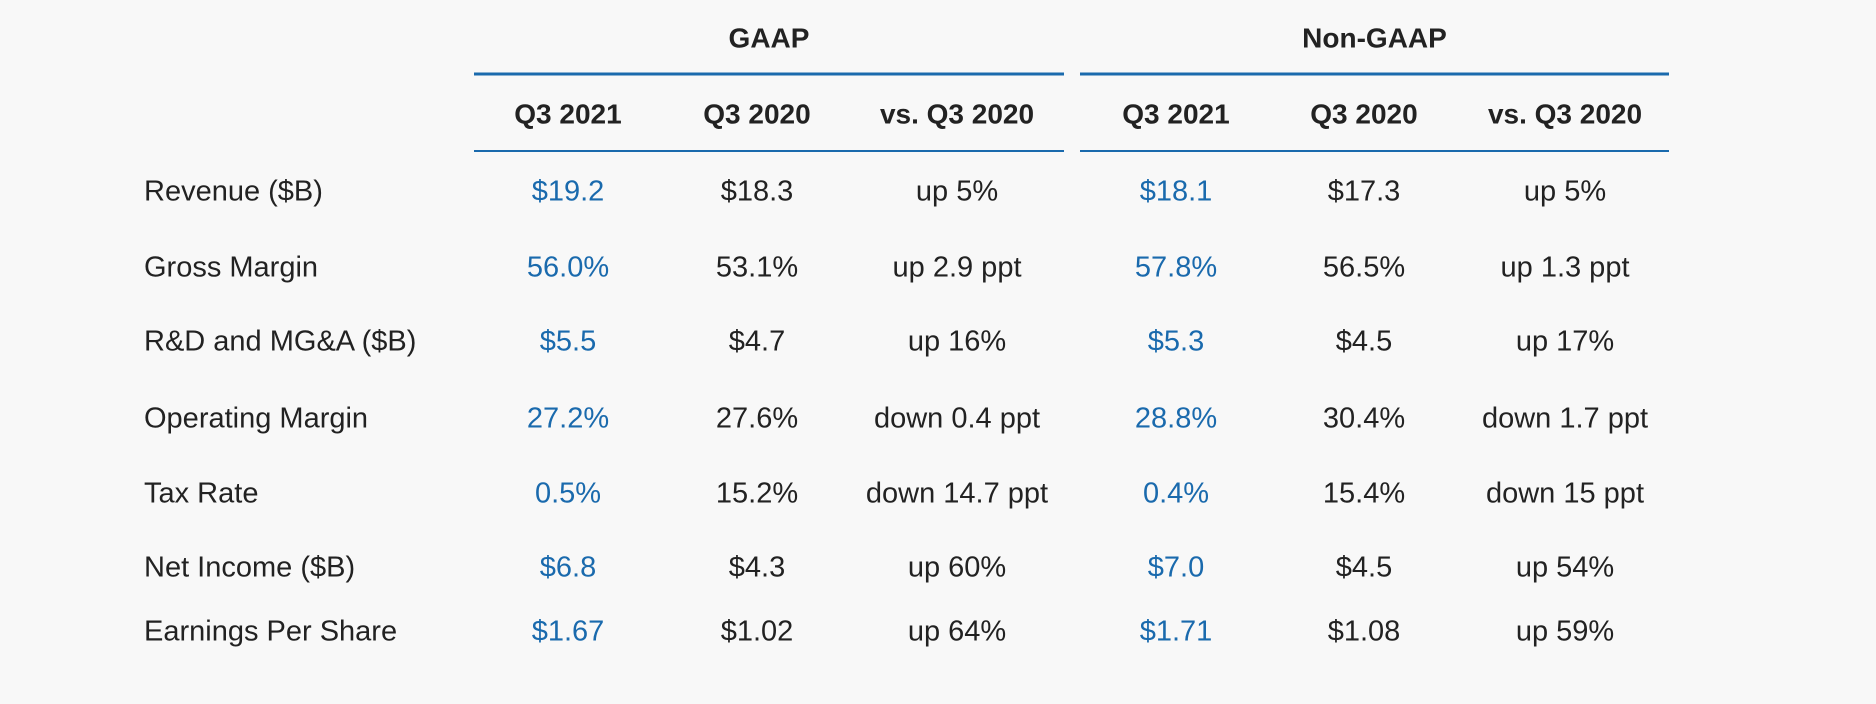 The image size is (1876, 704). I want to click on cell: up 17%, so click(1565, 342).